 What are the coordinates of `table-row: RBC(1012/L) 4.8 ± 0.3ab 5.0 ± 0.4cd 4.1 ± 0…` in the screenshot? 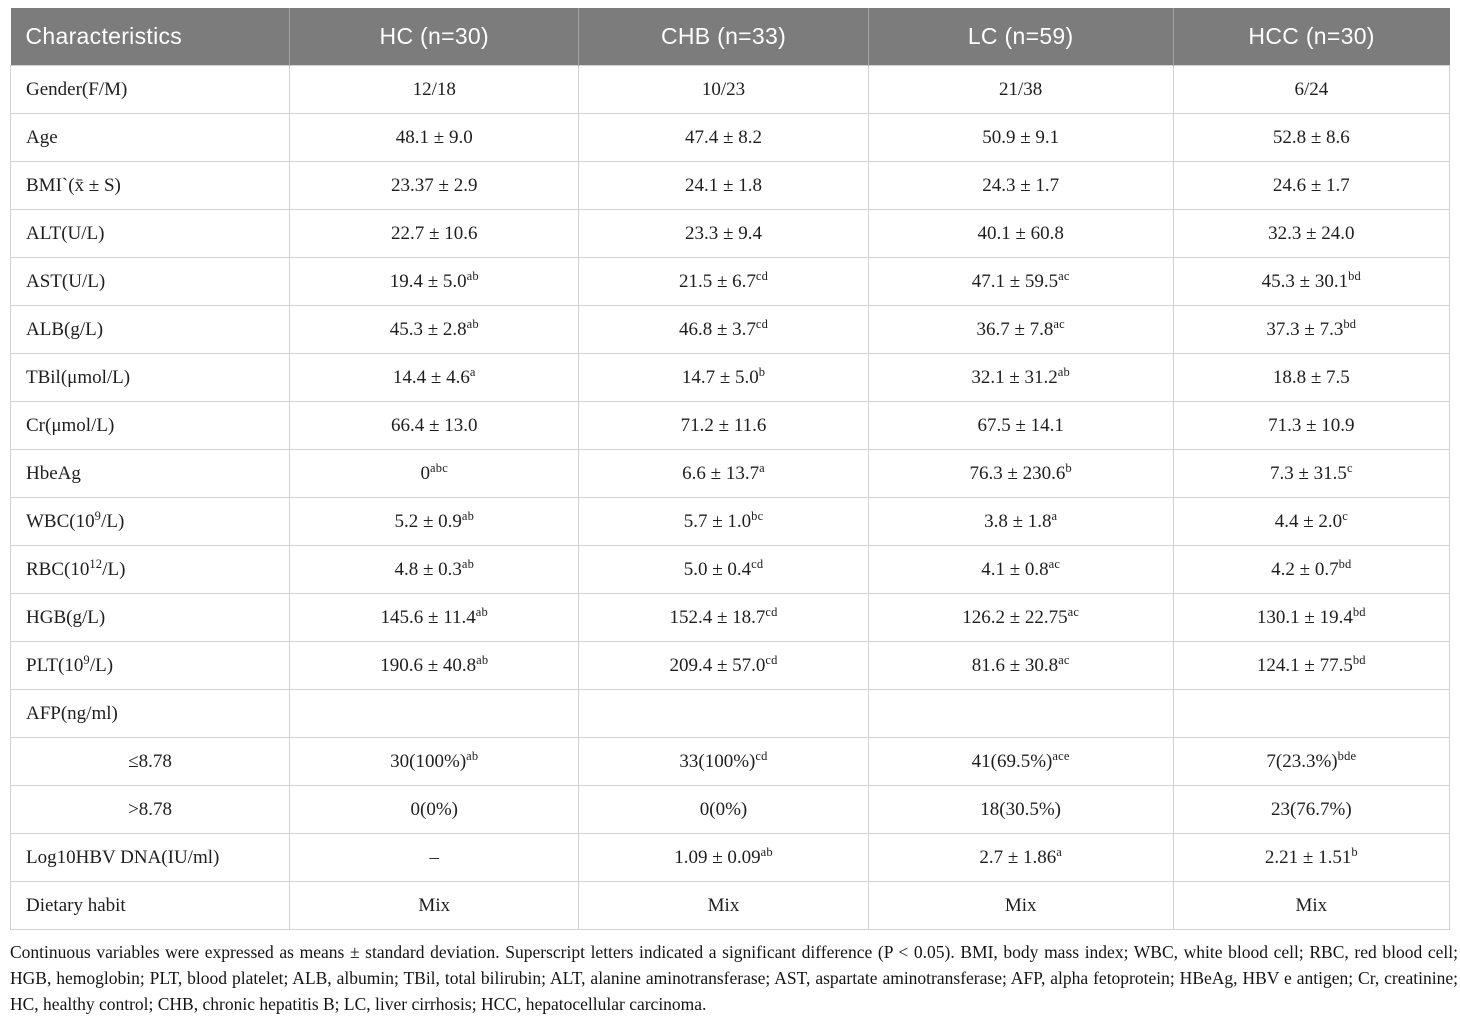 It's located at (730, 569).